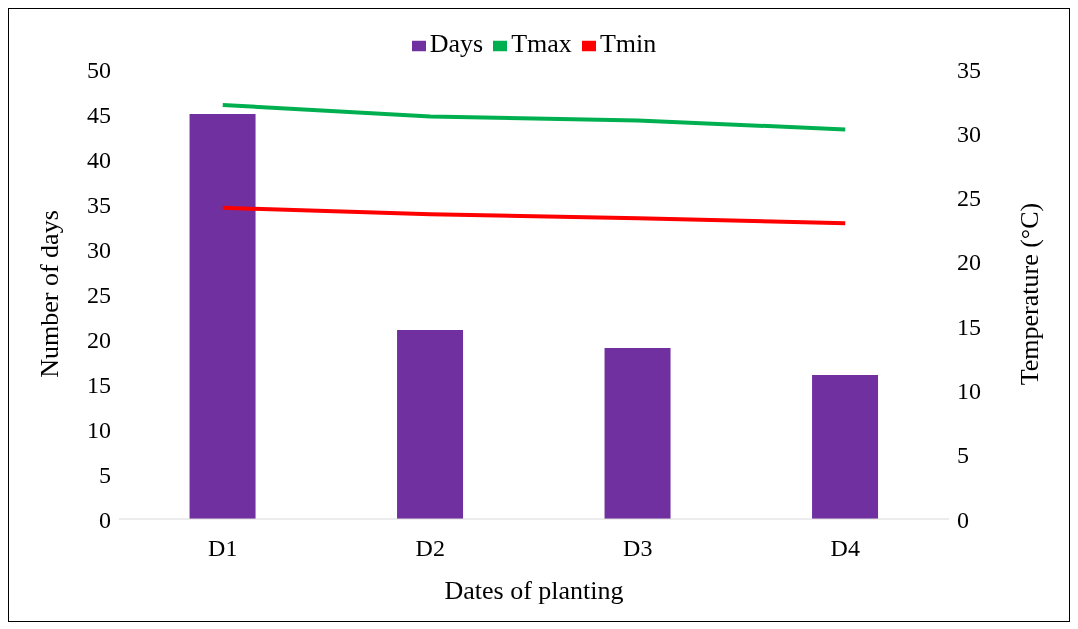 The width and height of the screenshot is (1078, 629). I want to click on y-tick-label: 25, so click(99, 294).